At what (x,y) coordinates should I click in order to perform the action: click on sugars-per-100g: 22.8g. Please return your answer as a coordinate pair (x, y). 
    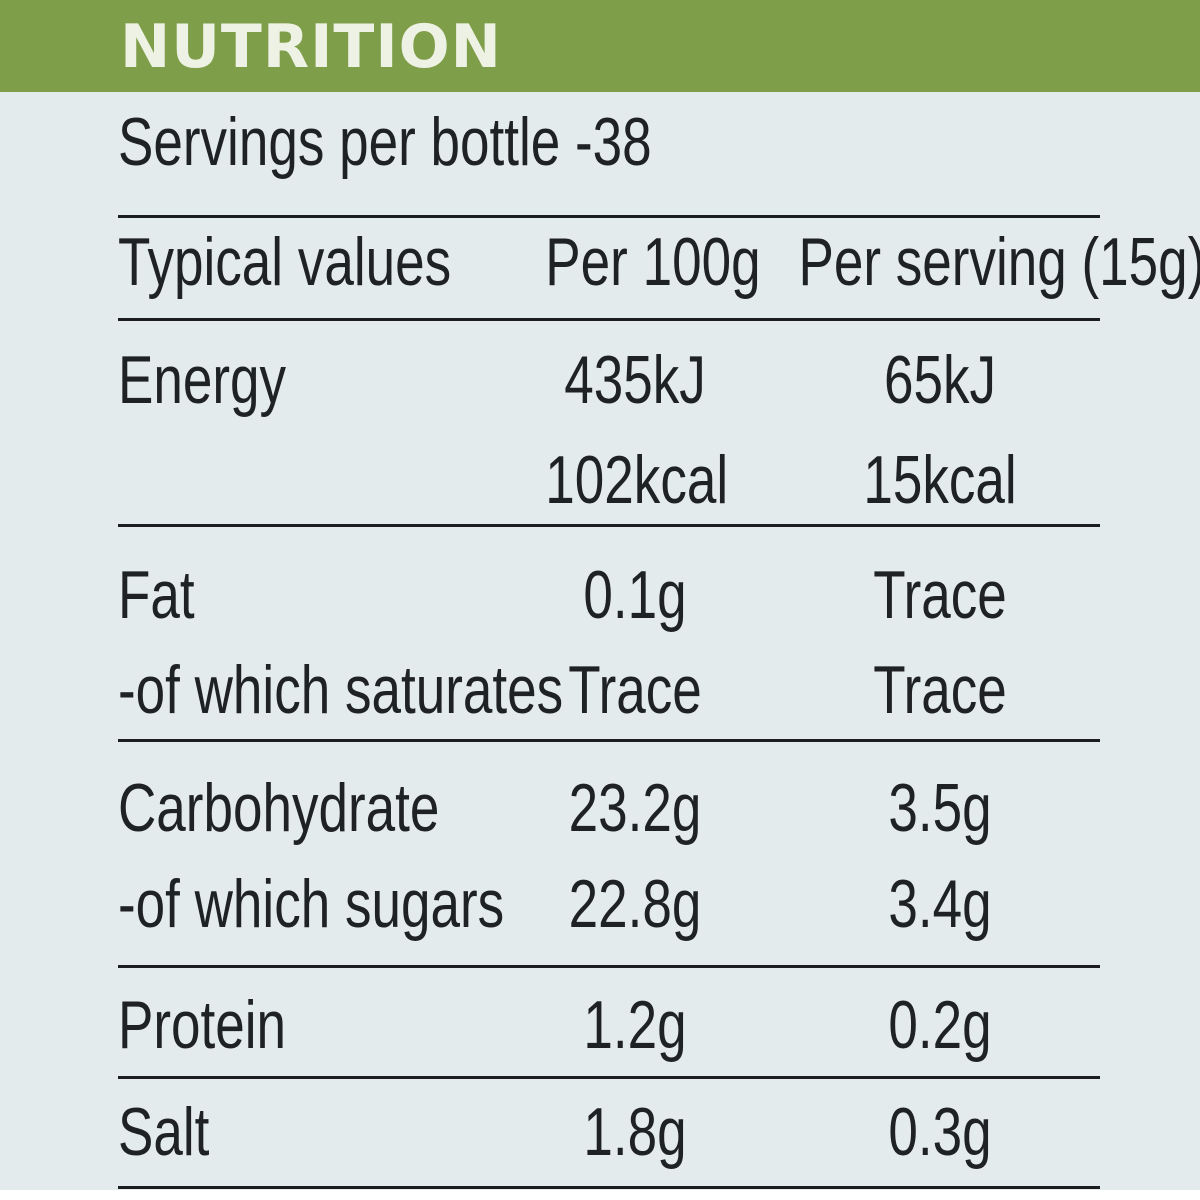
    Looking at the image, I should click on (635, 904).